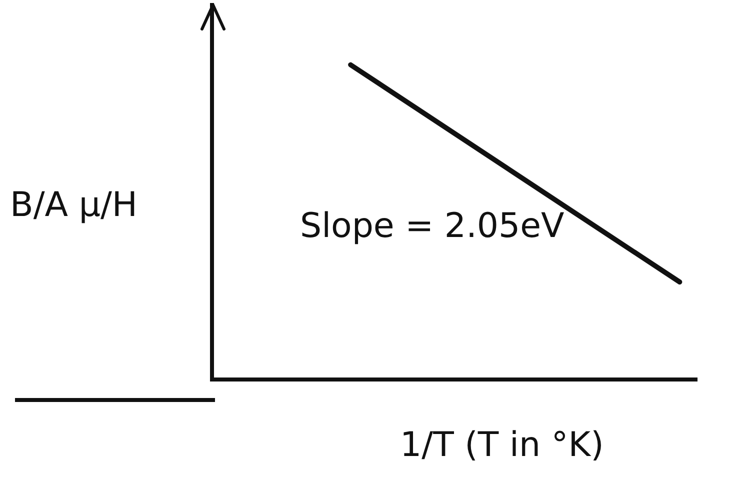 This screenshot has width=755, height=497. Describe the element at coordinates (74, 205) in the screenshot. I see `y-axis-title: B/A μ/H` at that location.